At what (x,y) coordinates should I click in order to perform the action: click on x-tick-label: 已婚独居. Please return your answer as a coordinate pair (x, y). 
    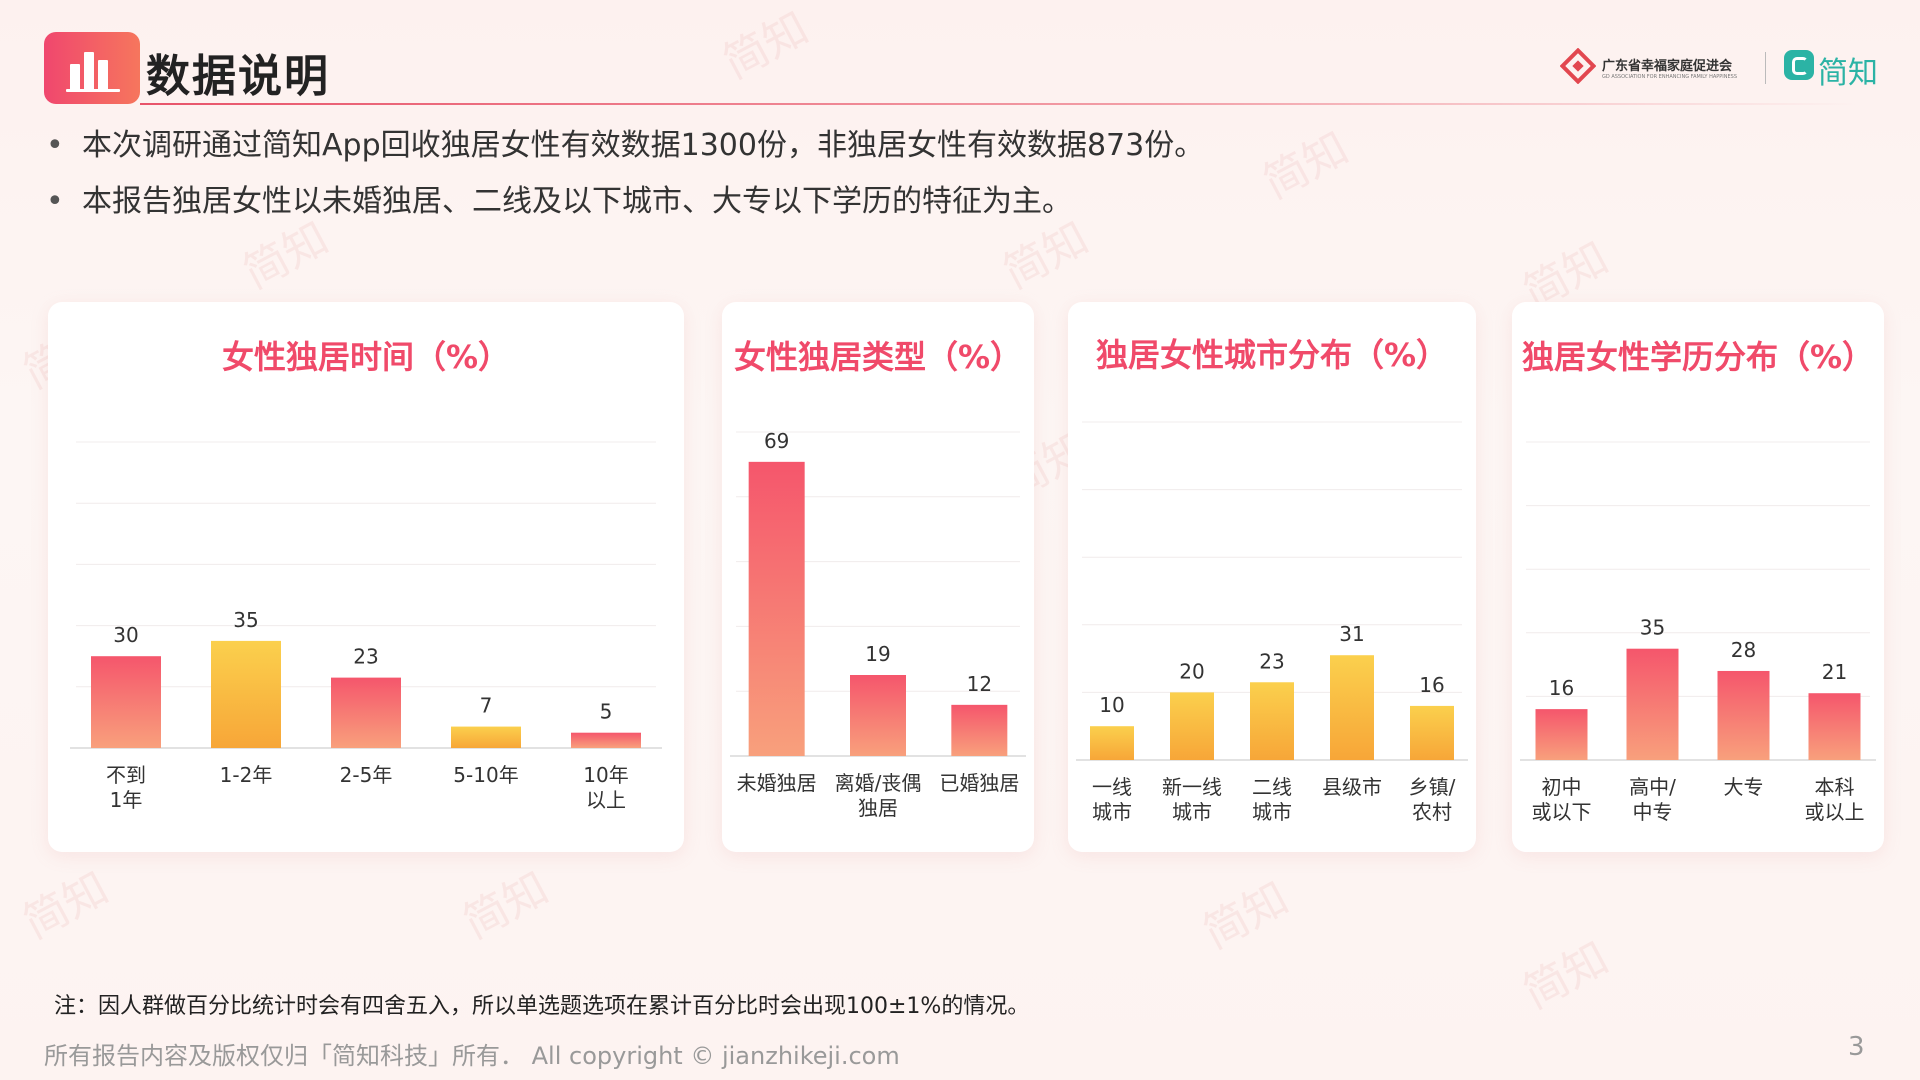
    Looking at the image, I should click on (979, 783).